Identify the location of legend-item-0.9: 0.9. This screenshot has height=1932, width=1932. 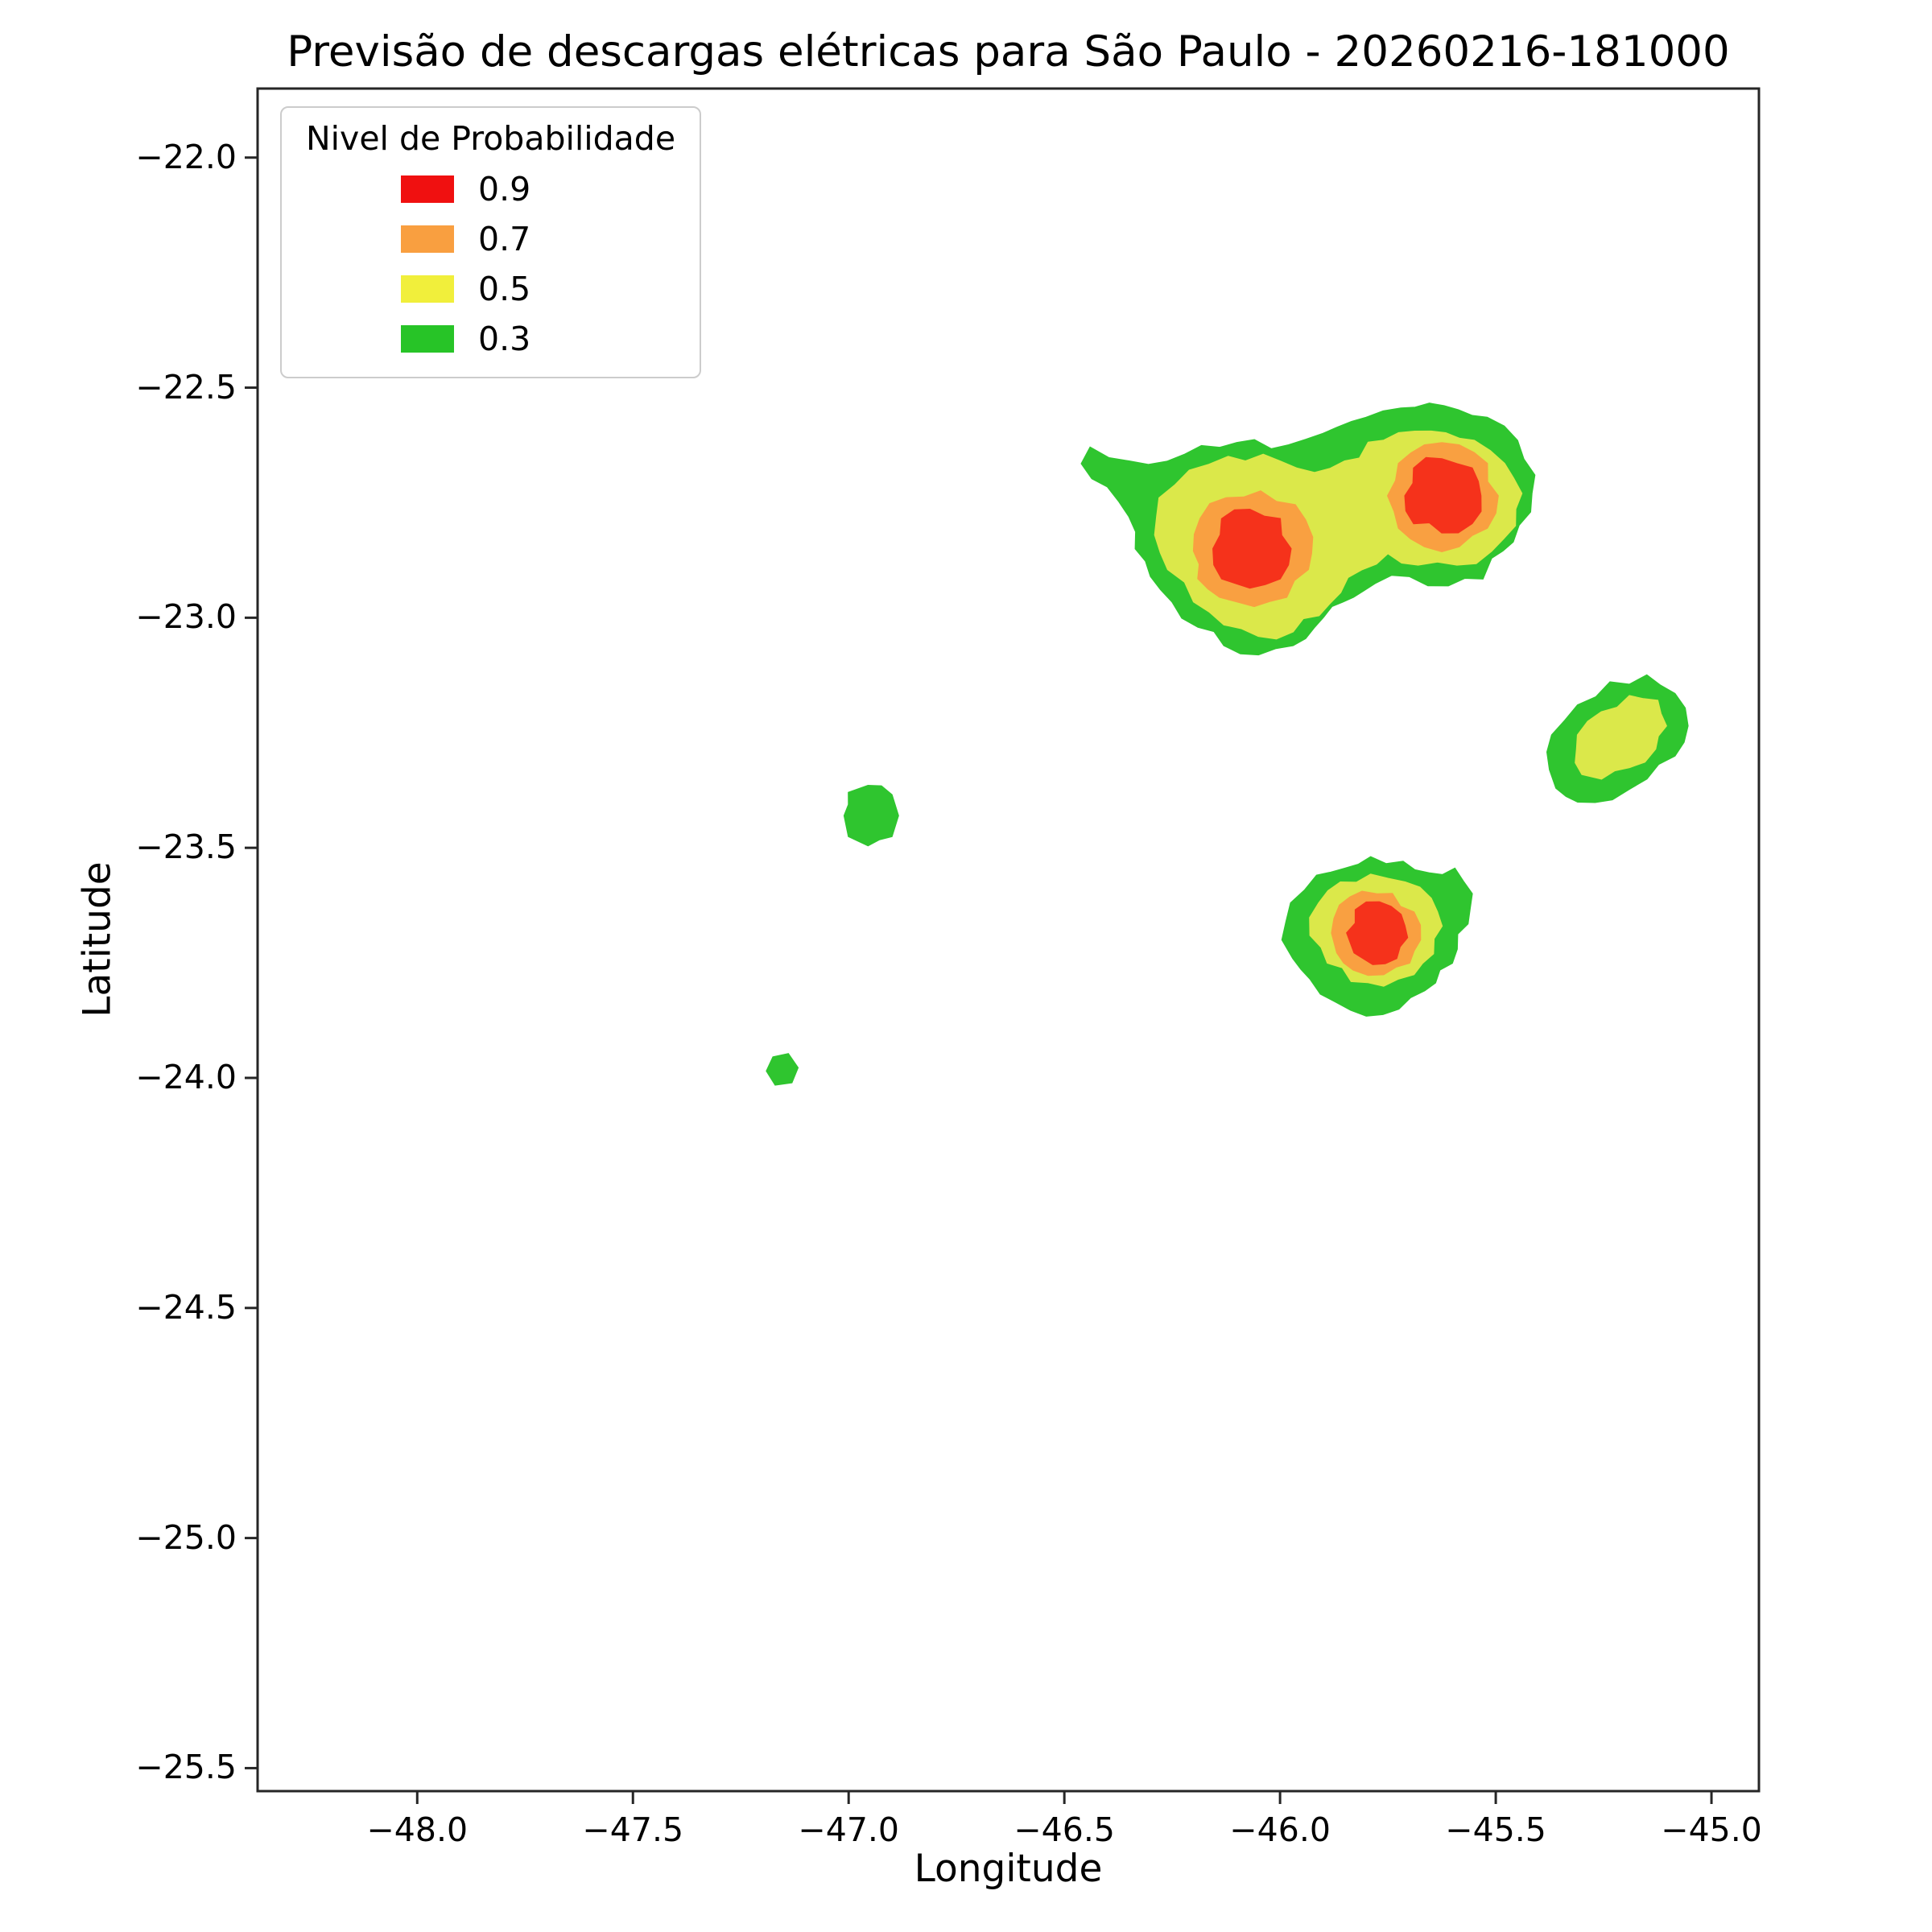
(490, 189).